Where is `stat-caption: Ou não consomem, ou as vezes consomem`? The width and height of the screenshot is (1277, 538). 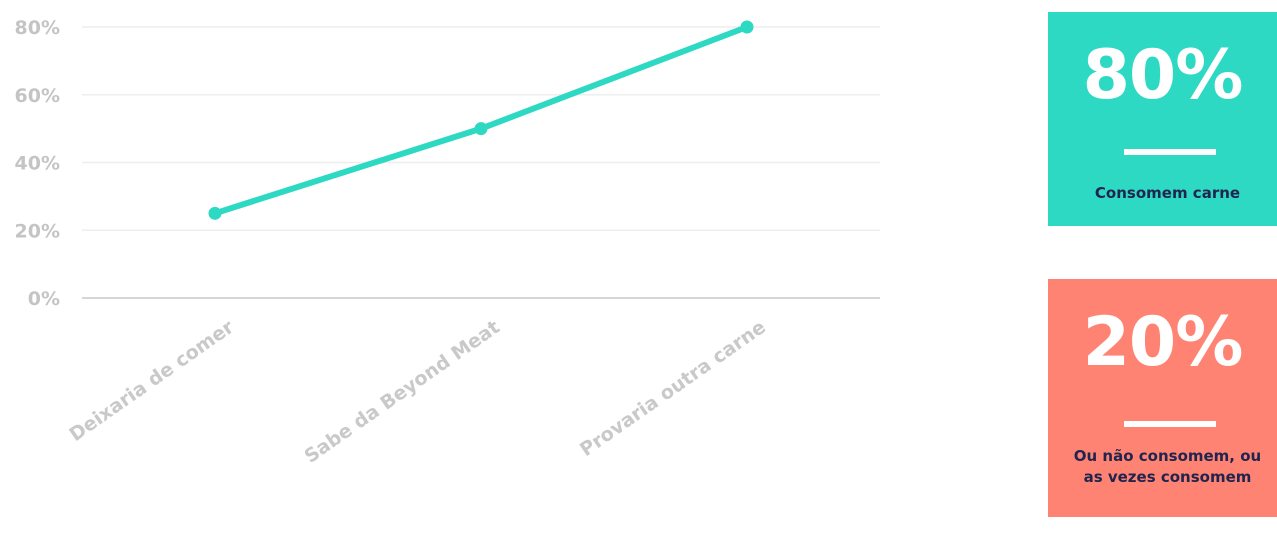 stat-caption: Ou não consomem, ou as vezes consomem is located at coordinates (1167, 466).